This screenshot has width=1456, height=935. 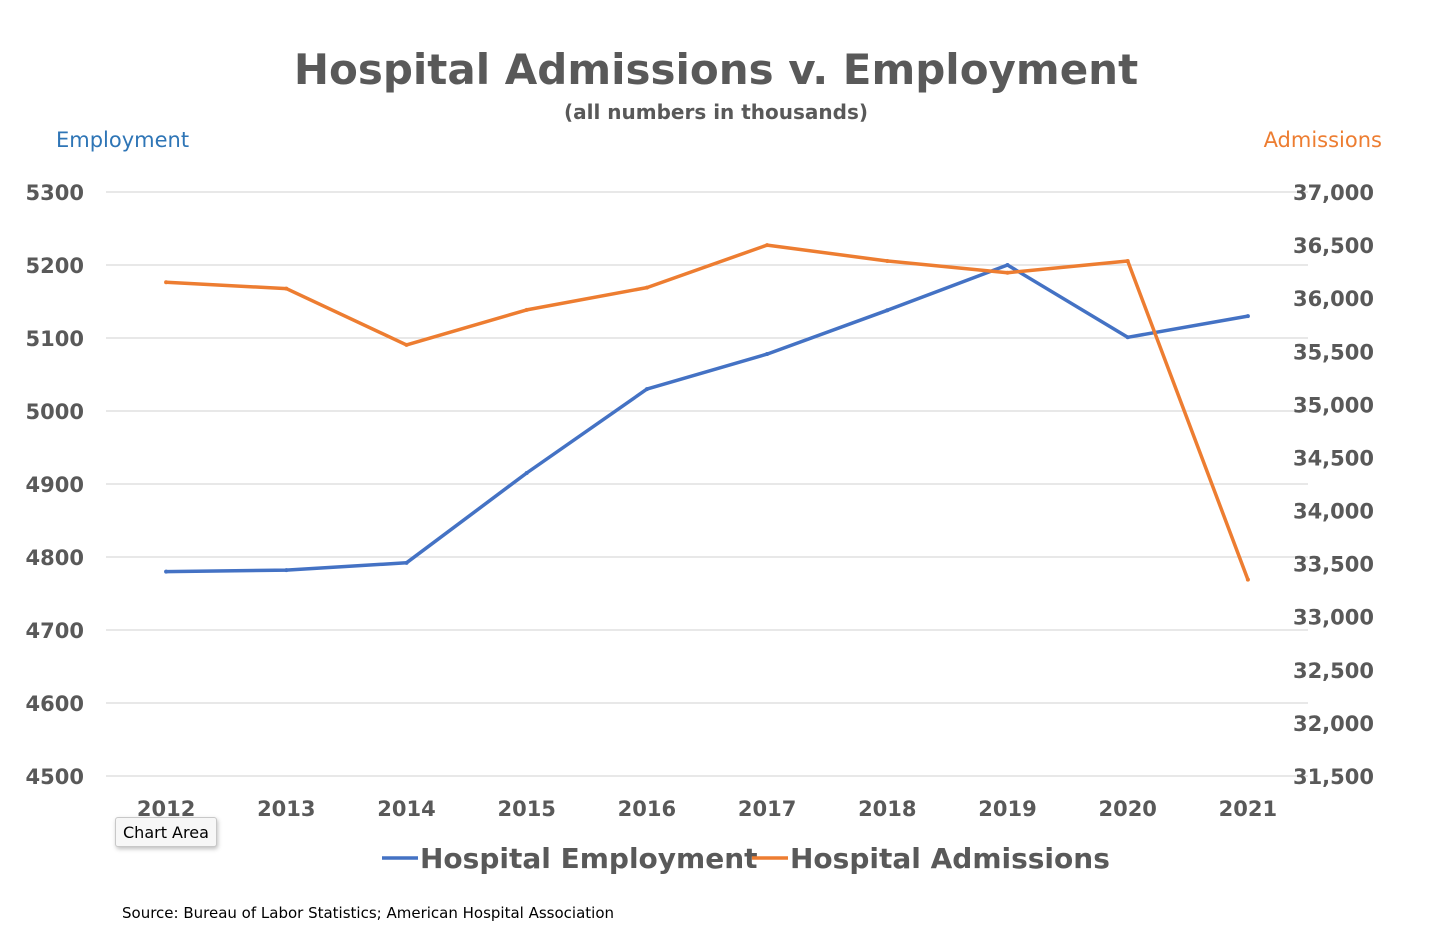 I want to click on legend-item-hospital-admissions: Hospital Admissions, so click(x=931, y=858).